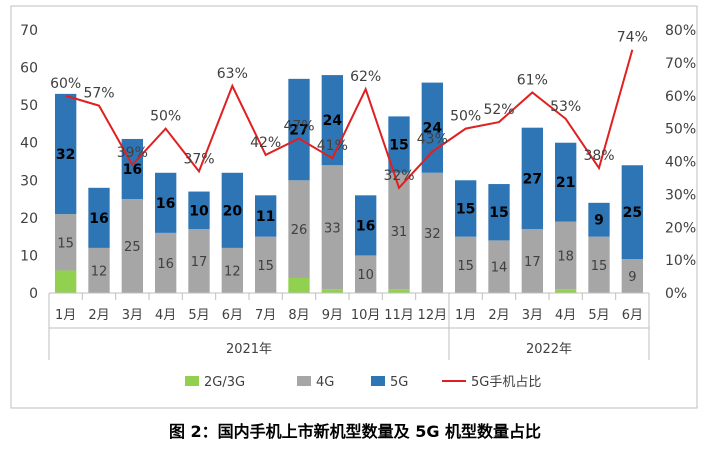 Image resolution: width=711 pixels, height=459 pixels. What do you see at coordinates (433, 315) in the screenshot?
I see `x-tick-label: 12月` at bounding box center [433, 315].